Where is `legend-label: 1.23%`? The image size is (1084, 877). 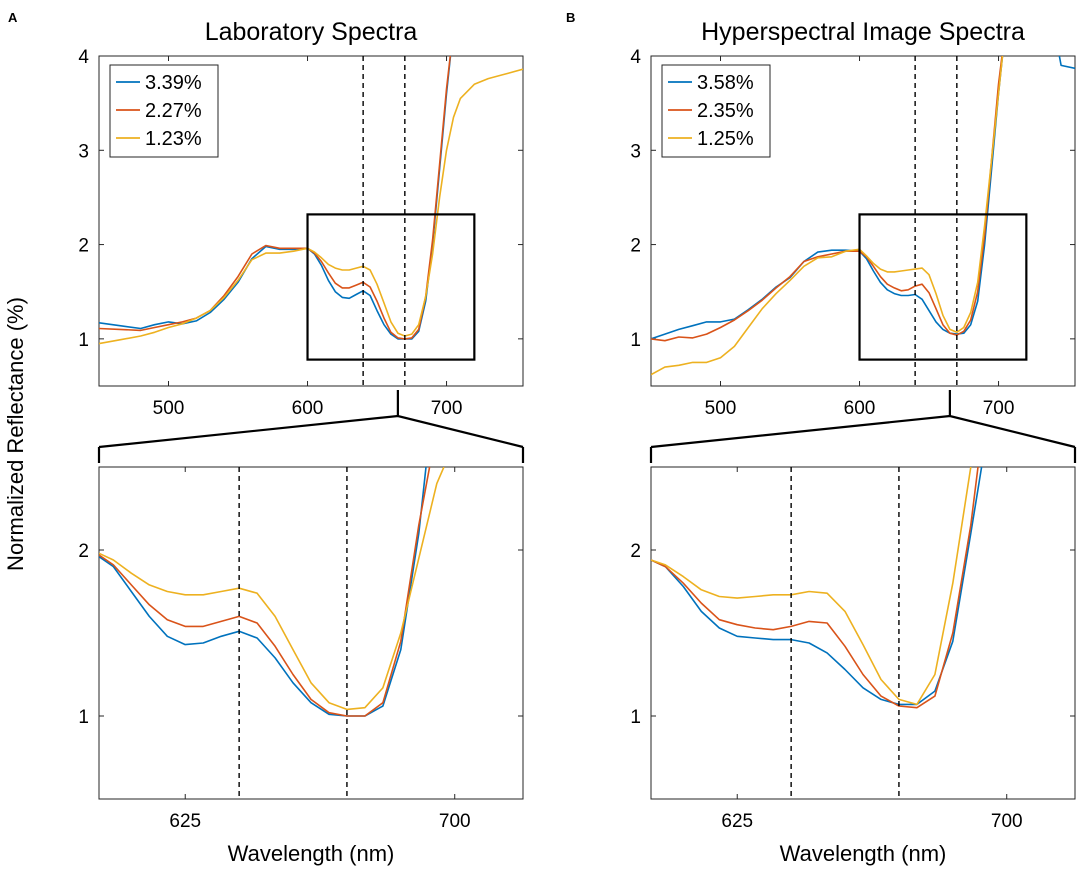 legend-label: 1.23% is located at coordinates (173, 139).